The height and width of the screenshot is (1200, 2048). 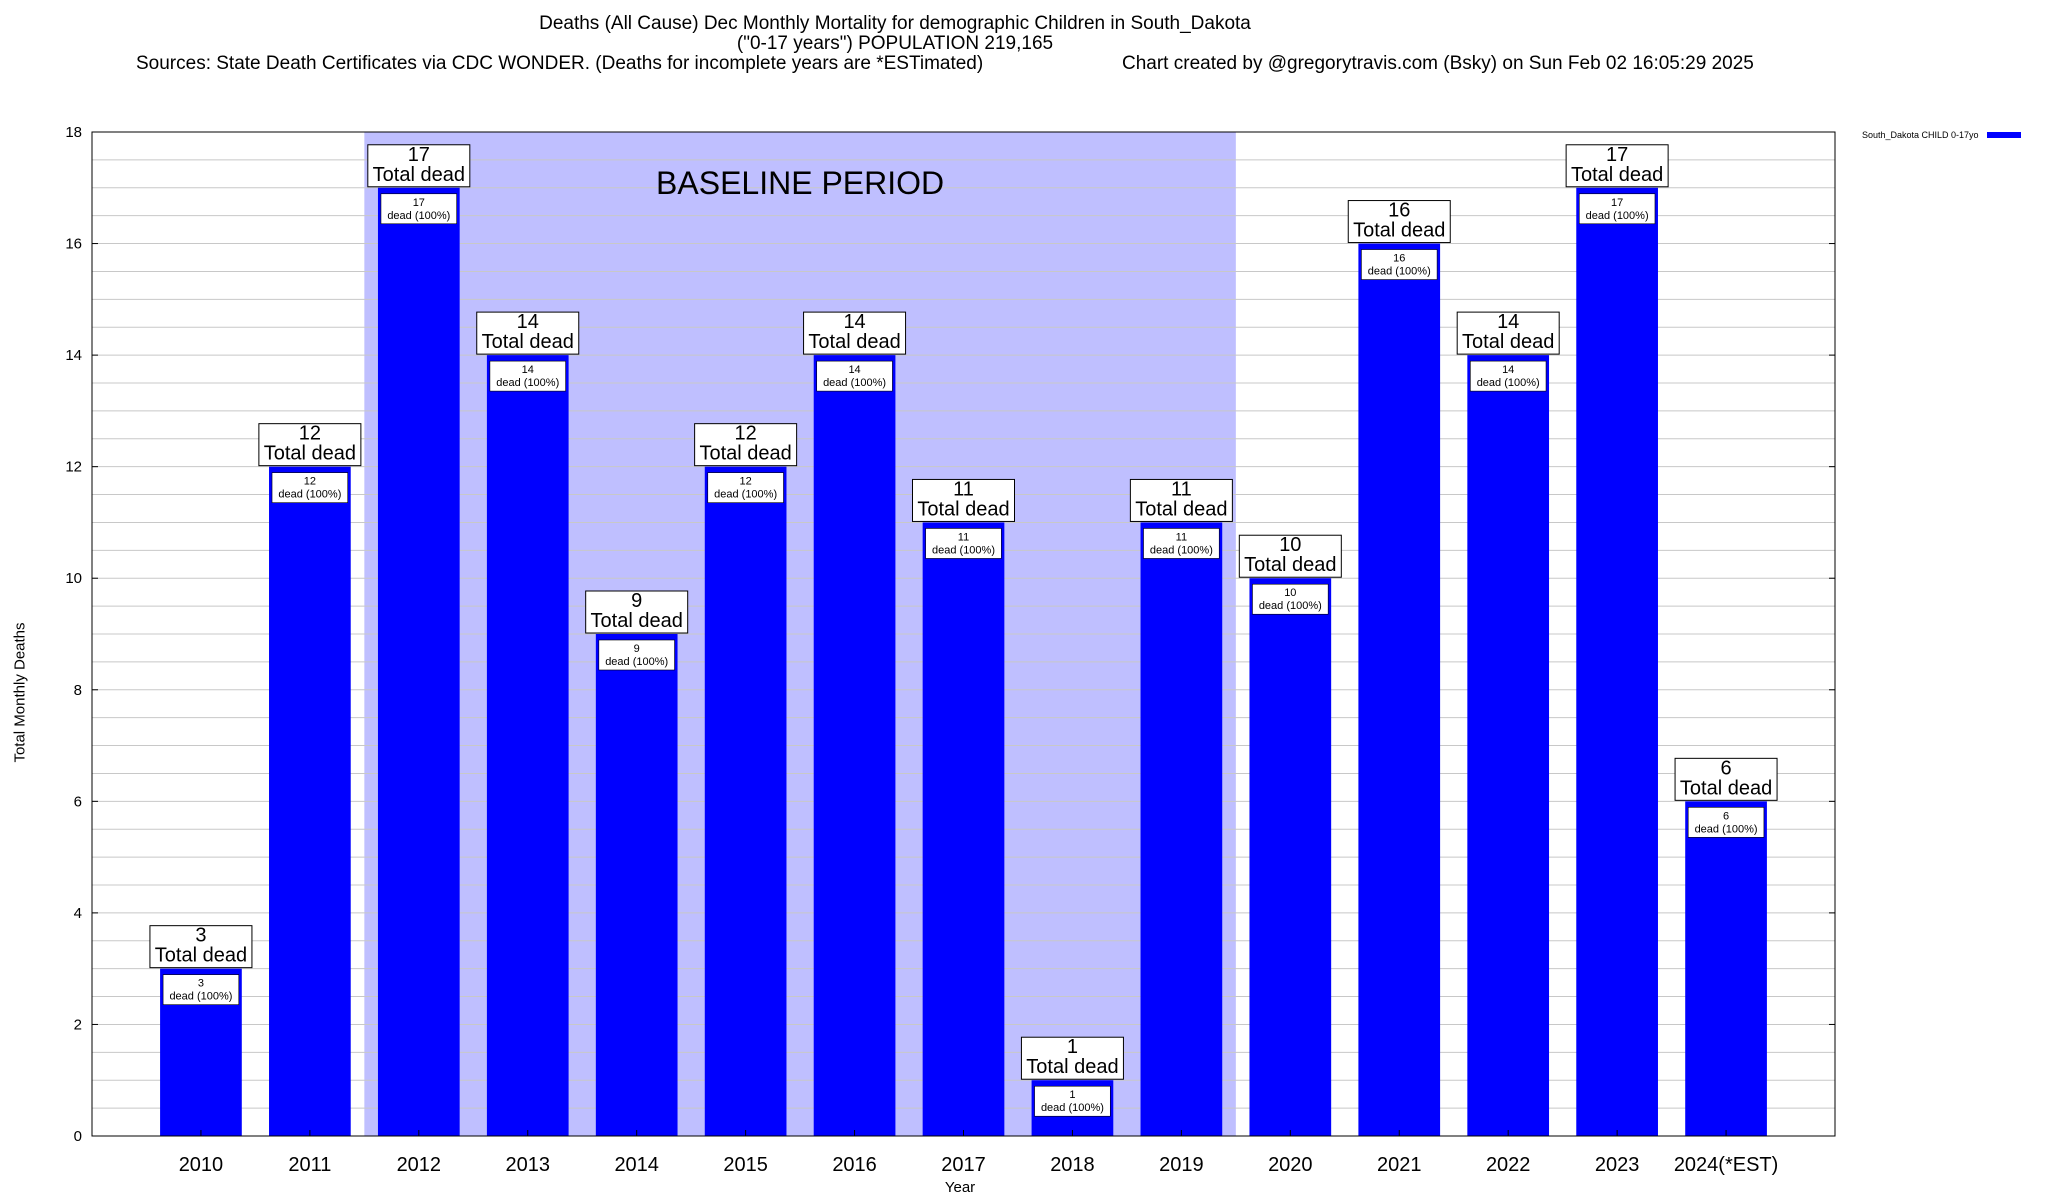 I want to click on x-tick-label: 2017, so click(x=963, y=1165).